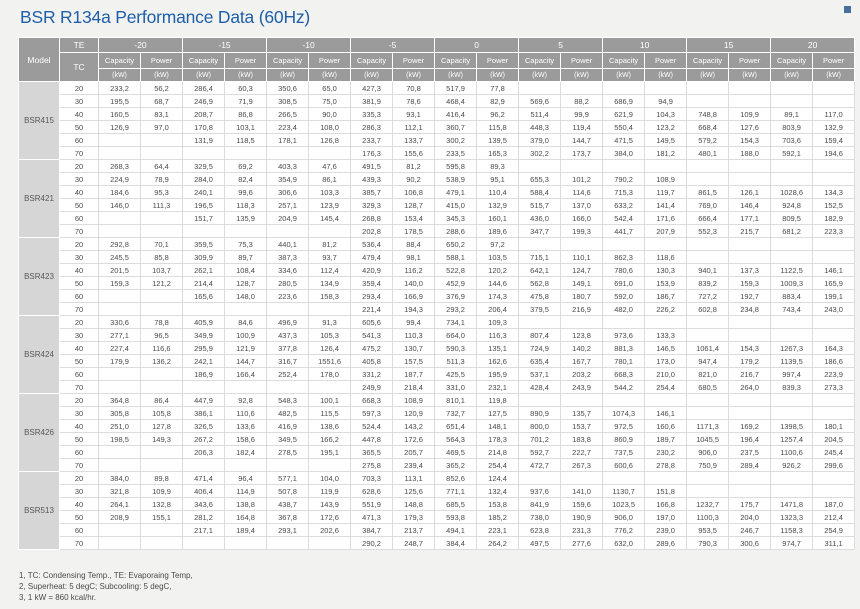 Image resolution: width=860 pixels, height=609 pixels. Describe the element at coordinates (414, 283) in the screenshot. I see `power-value-cell: 140,0` at that location.